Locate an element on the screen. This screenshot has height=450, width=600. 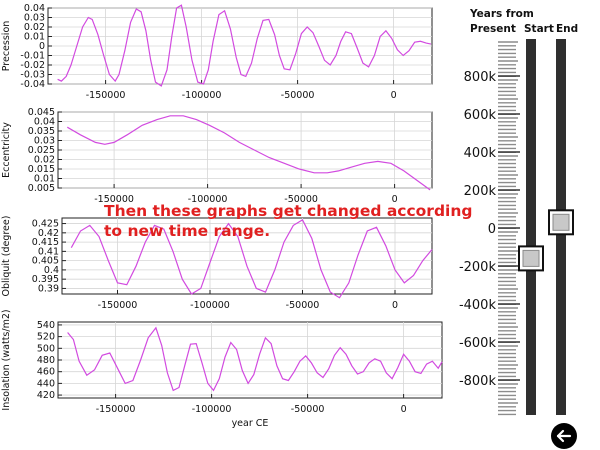
y-tick-label: 480 is located at coordinates (46, 360).